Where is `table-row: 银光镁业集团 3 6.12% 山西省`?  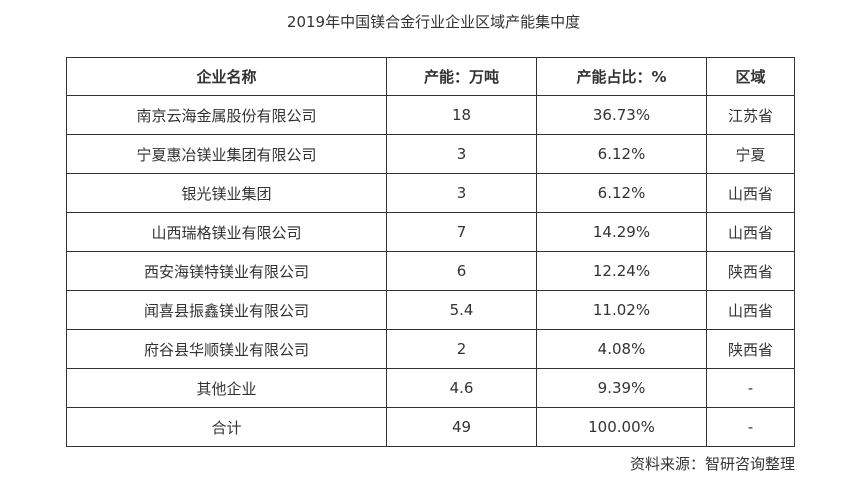
table-row: 银光镁业集团 3 6.12% 山西省 is located at coordinates (430, 193).